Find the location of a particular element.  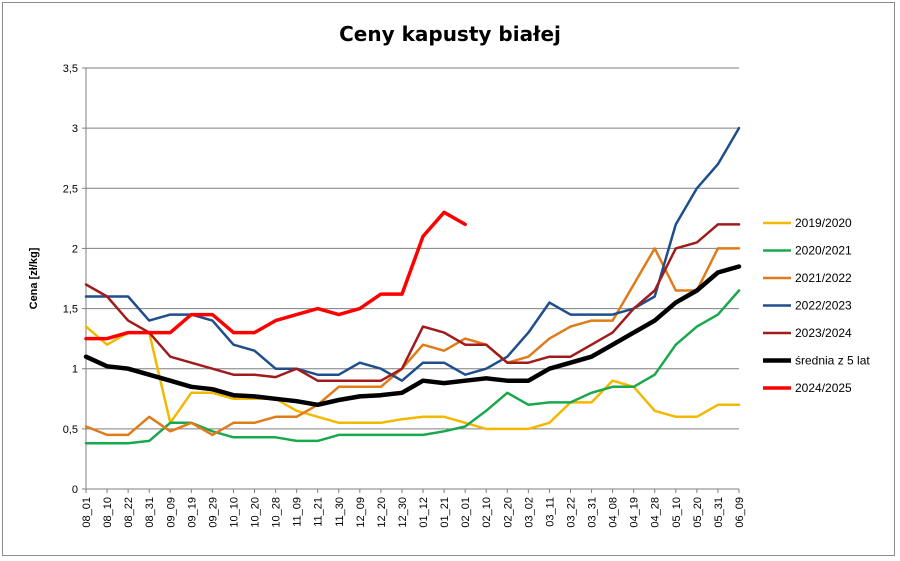

x-tick-label: 03_11 is located at coordinates (550, 512).